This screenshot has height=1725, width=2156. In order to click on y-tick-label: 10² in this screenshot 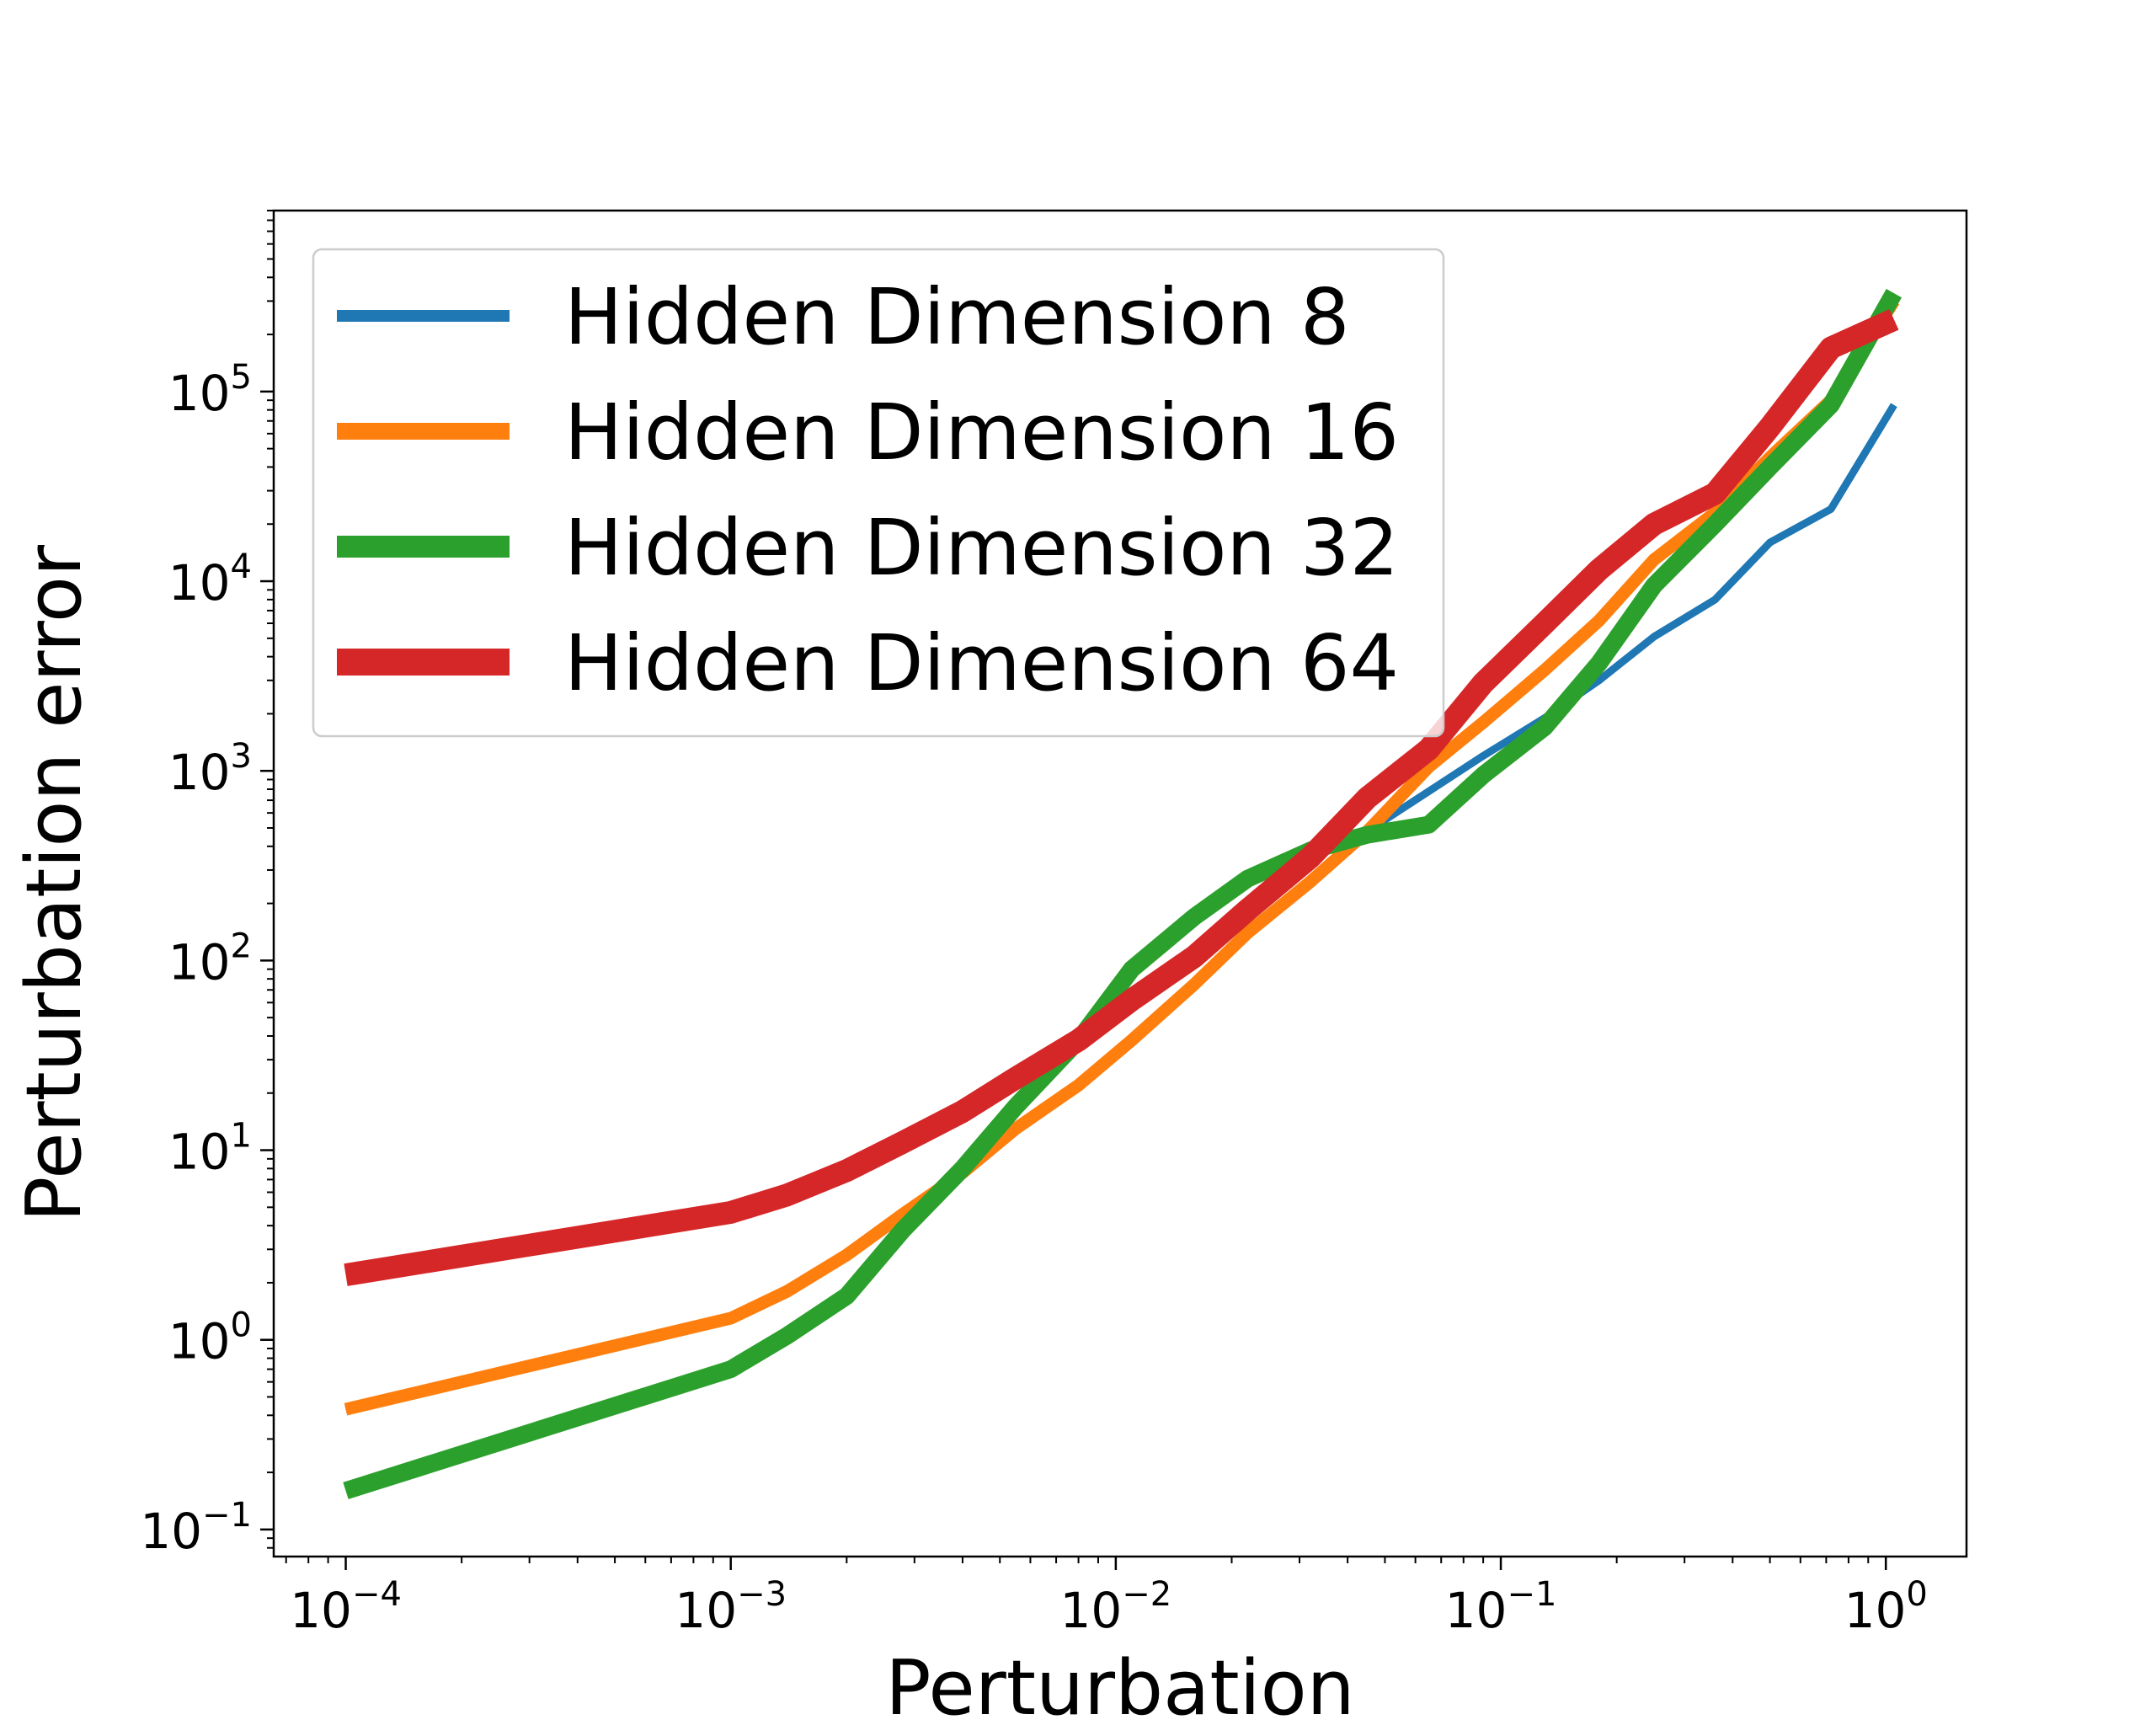, I will do `click(210, 959)`.